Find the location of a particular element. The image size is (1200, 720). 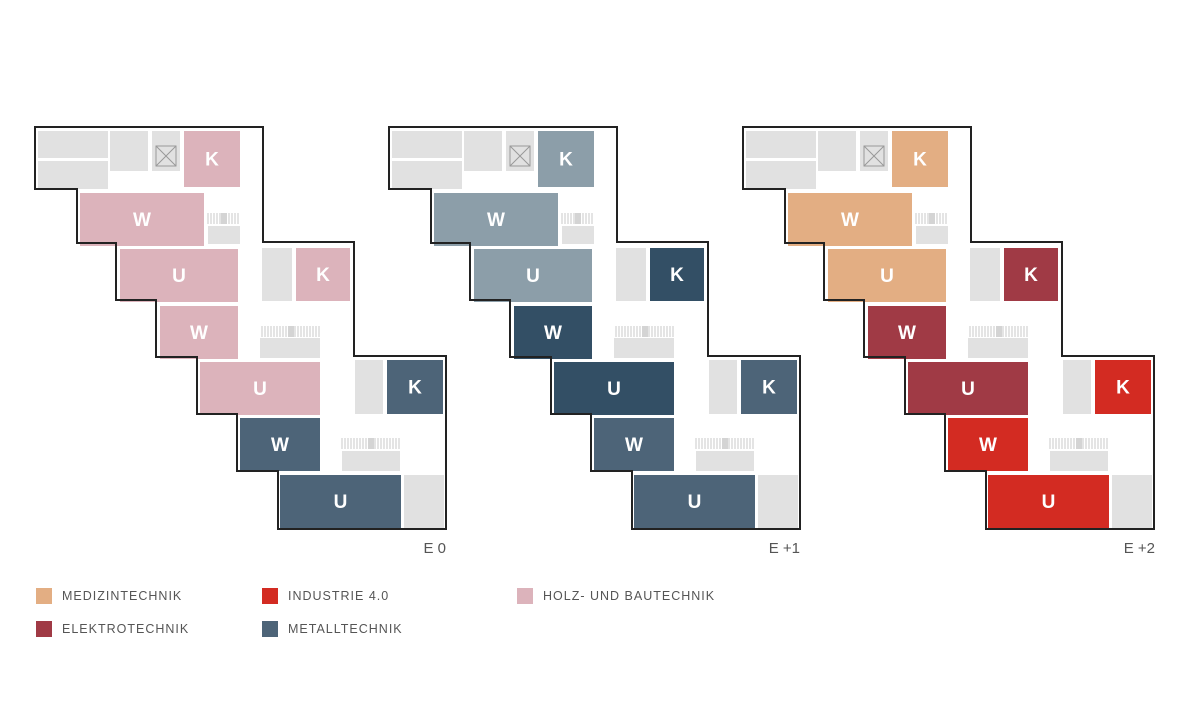

legend-item-medizintechnik: MEDIZINTECHNIK is located at coordinates (109, 596).